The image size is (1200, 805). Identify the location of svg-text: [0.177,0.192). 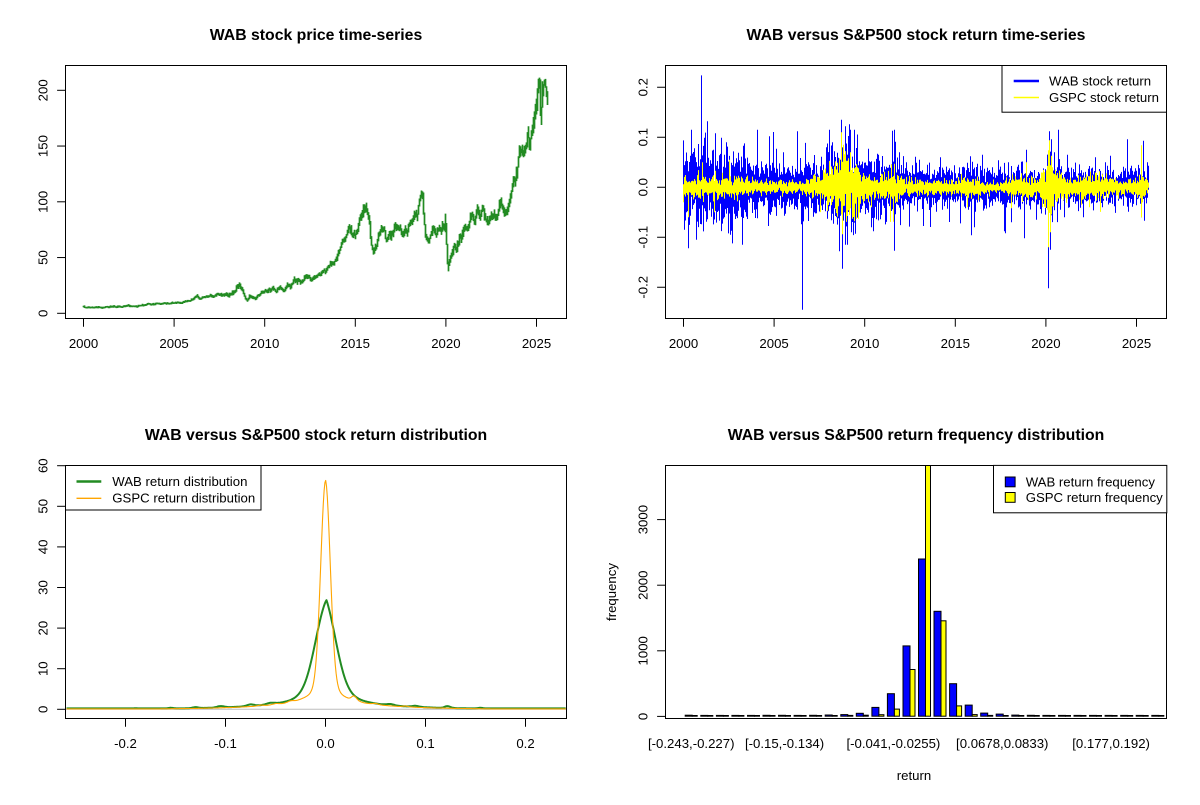
(1111, 743).